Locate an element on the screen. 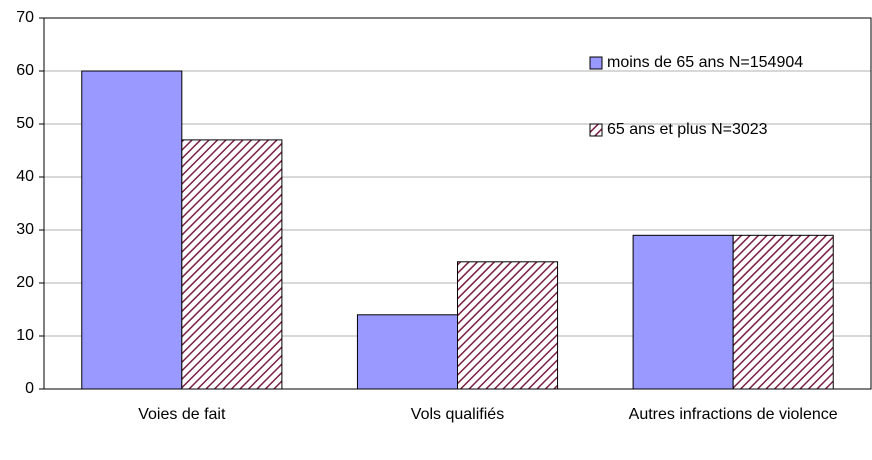 The height and width of the screenshot is (460, 872). y-tick-label: 60 is located at coordinates (25, 70).